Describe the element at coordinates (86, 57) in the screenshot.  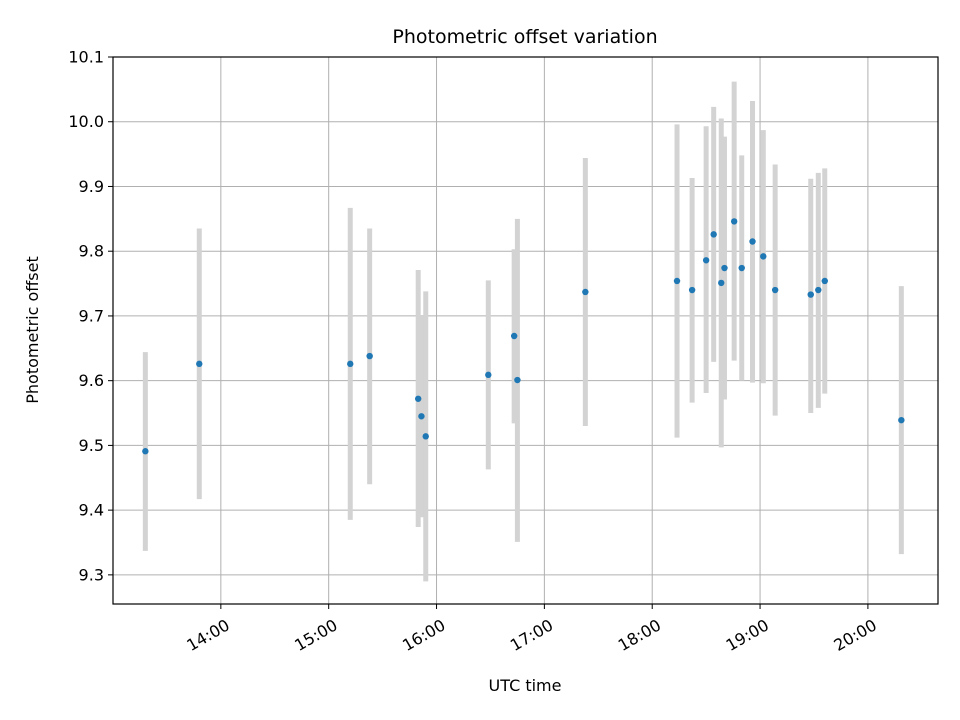
I see `y-tick-label: 10.1` at that location.